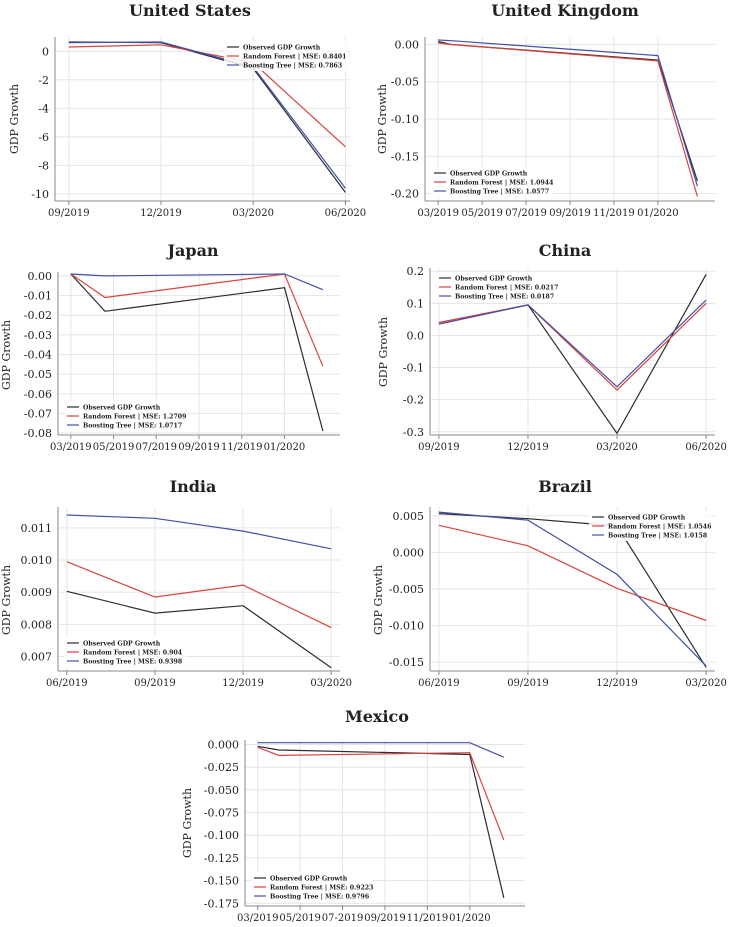 The width and height of the screenshot is (730, 927). Describe the element at coordinates (406, 662) in the screenshot. I see `y-tick-label: -0.015` at that location.